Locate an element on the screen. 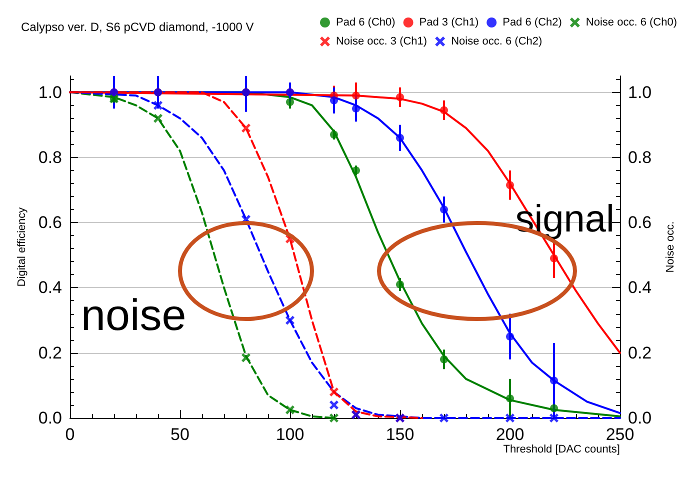 The image size is (698, 478). x-tick-label: 150 is located at coordinates (400, 434).